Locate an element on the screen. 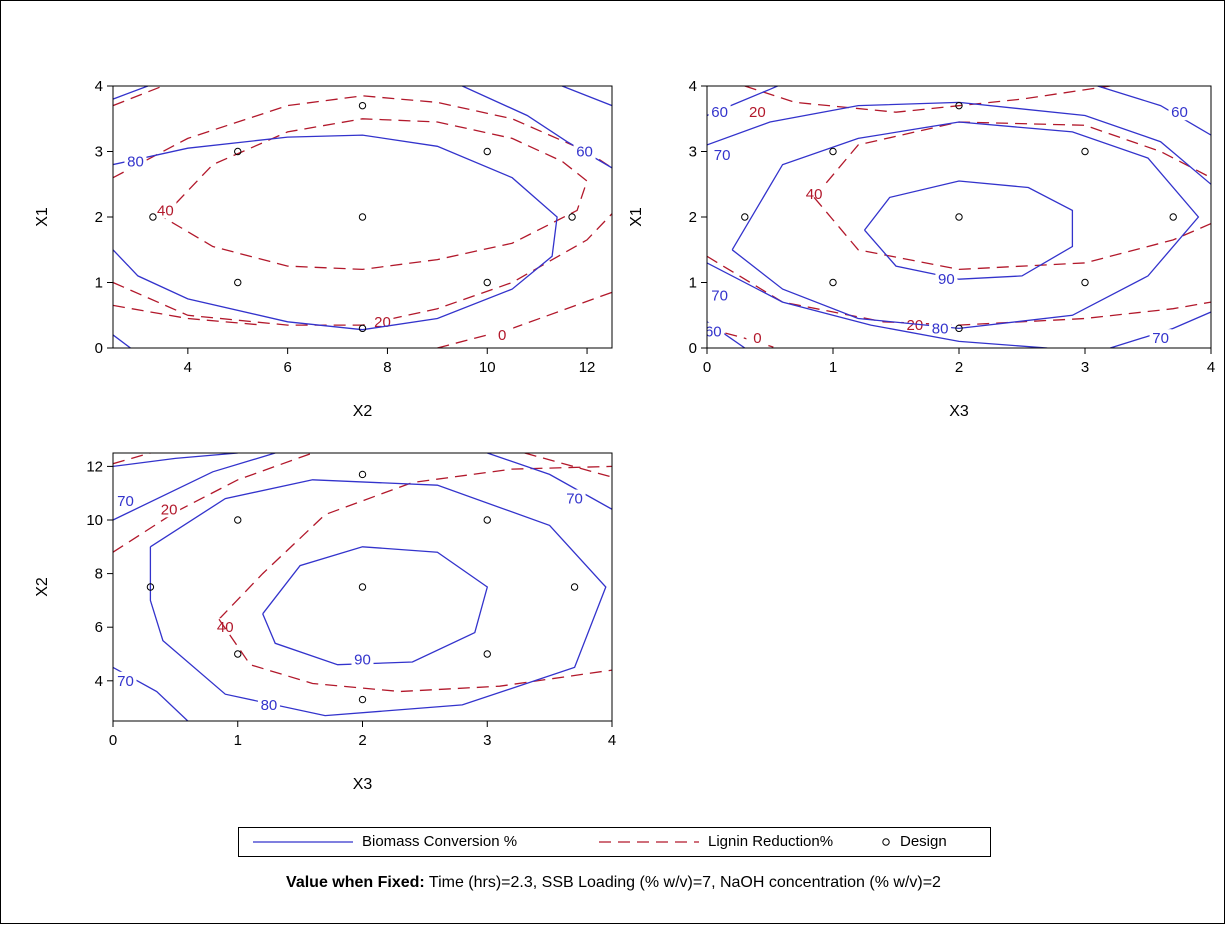 This screenshot has height=928, width=1225. lignin-contour-label: 0 is located at coordinates (502, 335).